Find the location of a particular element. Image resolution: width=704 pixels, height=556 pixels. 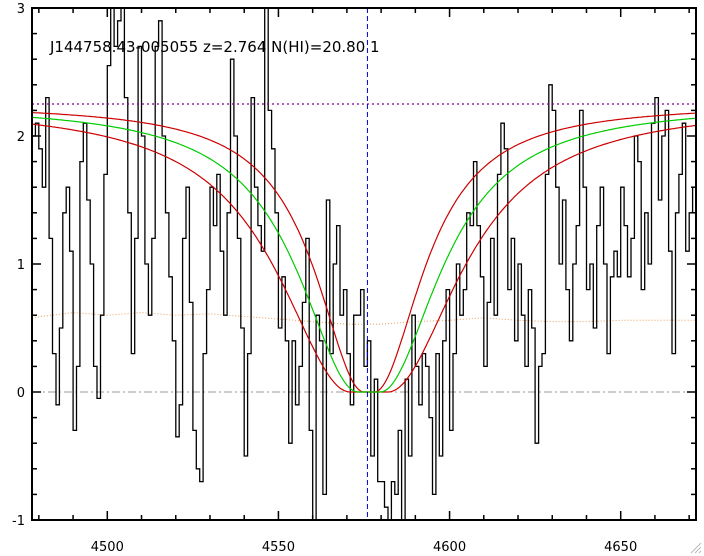

x-tick-label: 4650 is located at coordinates (620, 547).